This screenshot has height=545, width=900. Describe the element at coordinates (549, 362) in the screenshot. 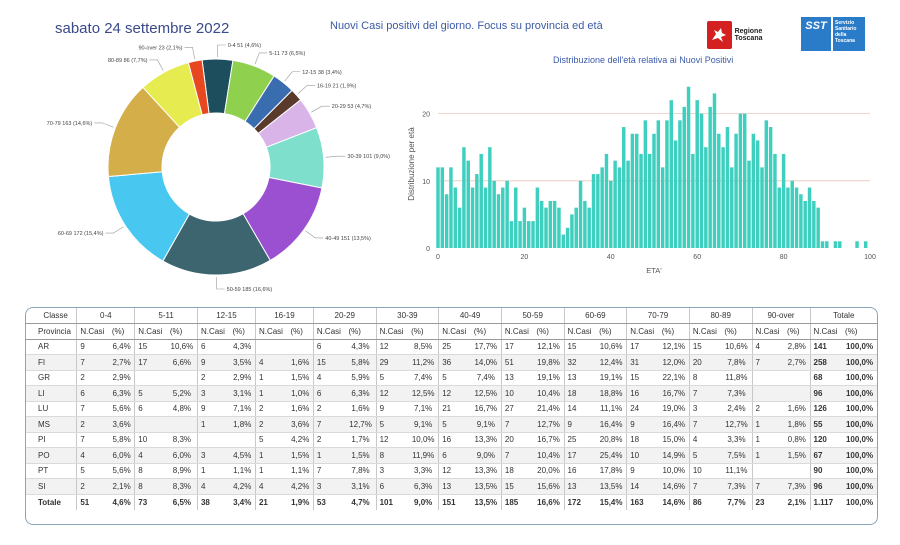

I see `pct-cell: 19,8%` at that location.